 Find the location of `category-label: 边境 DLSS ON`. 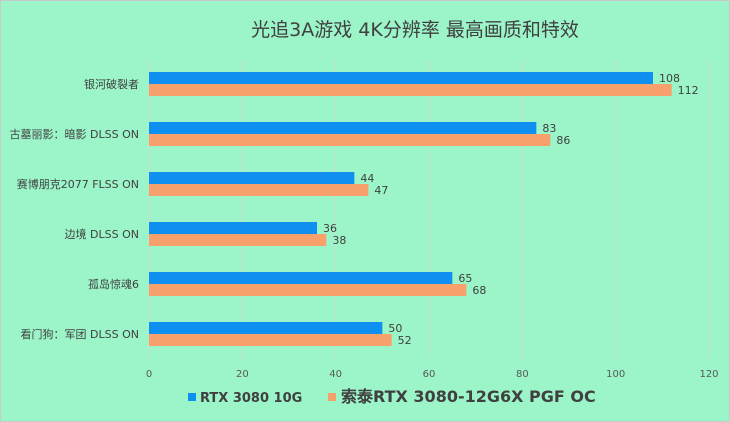

category-label: 边境 DLSS ON is located at coordinates (102, 234).